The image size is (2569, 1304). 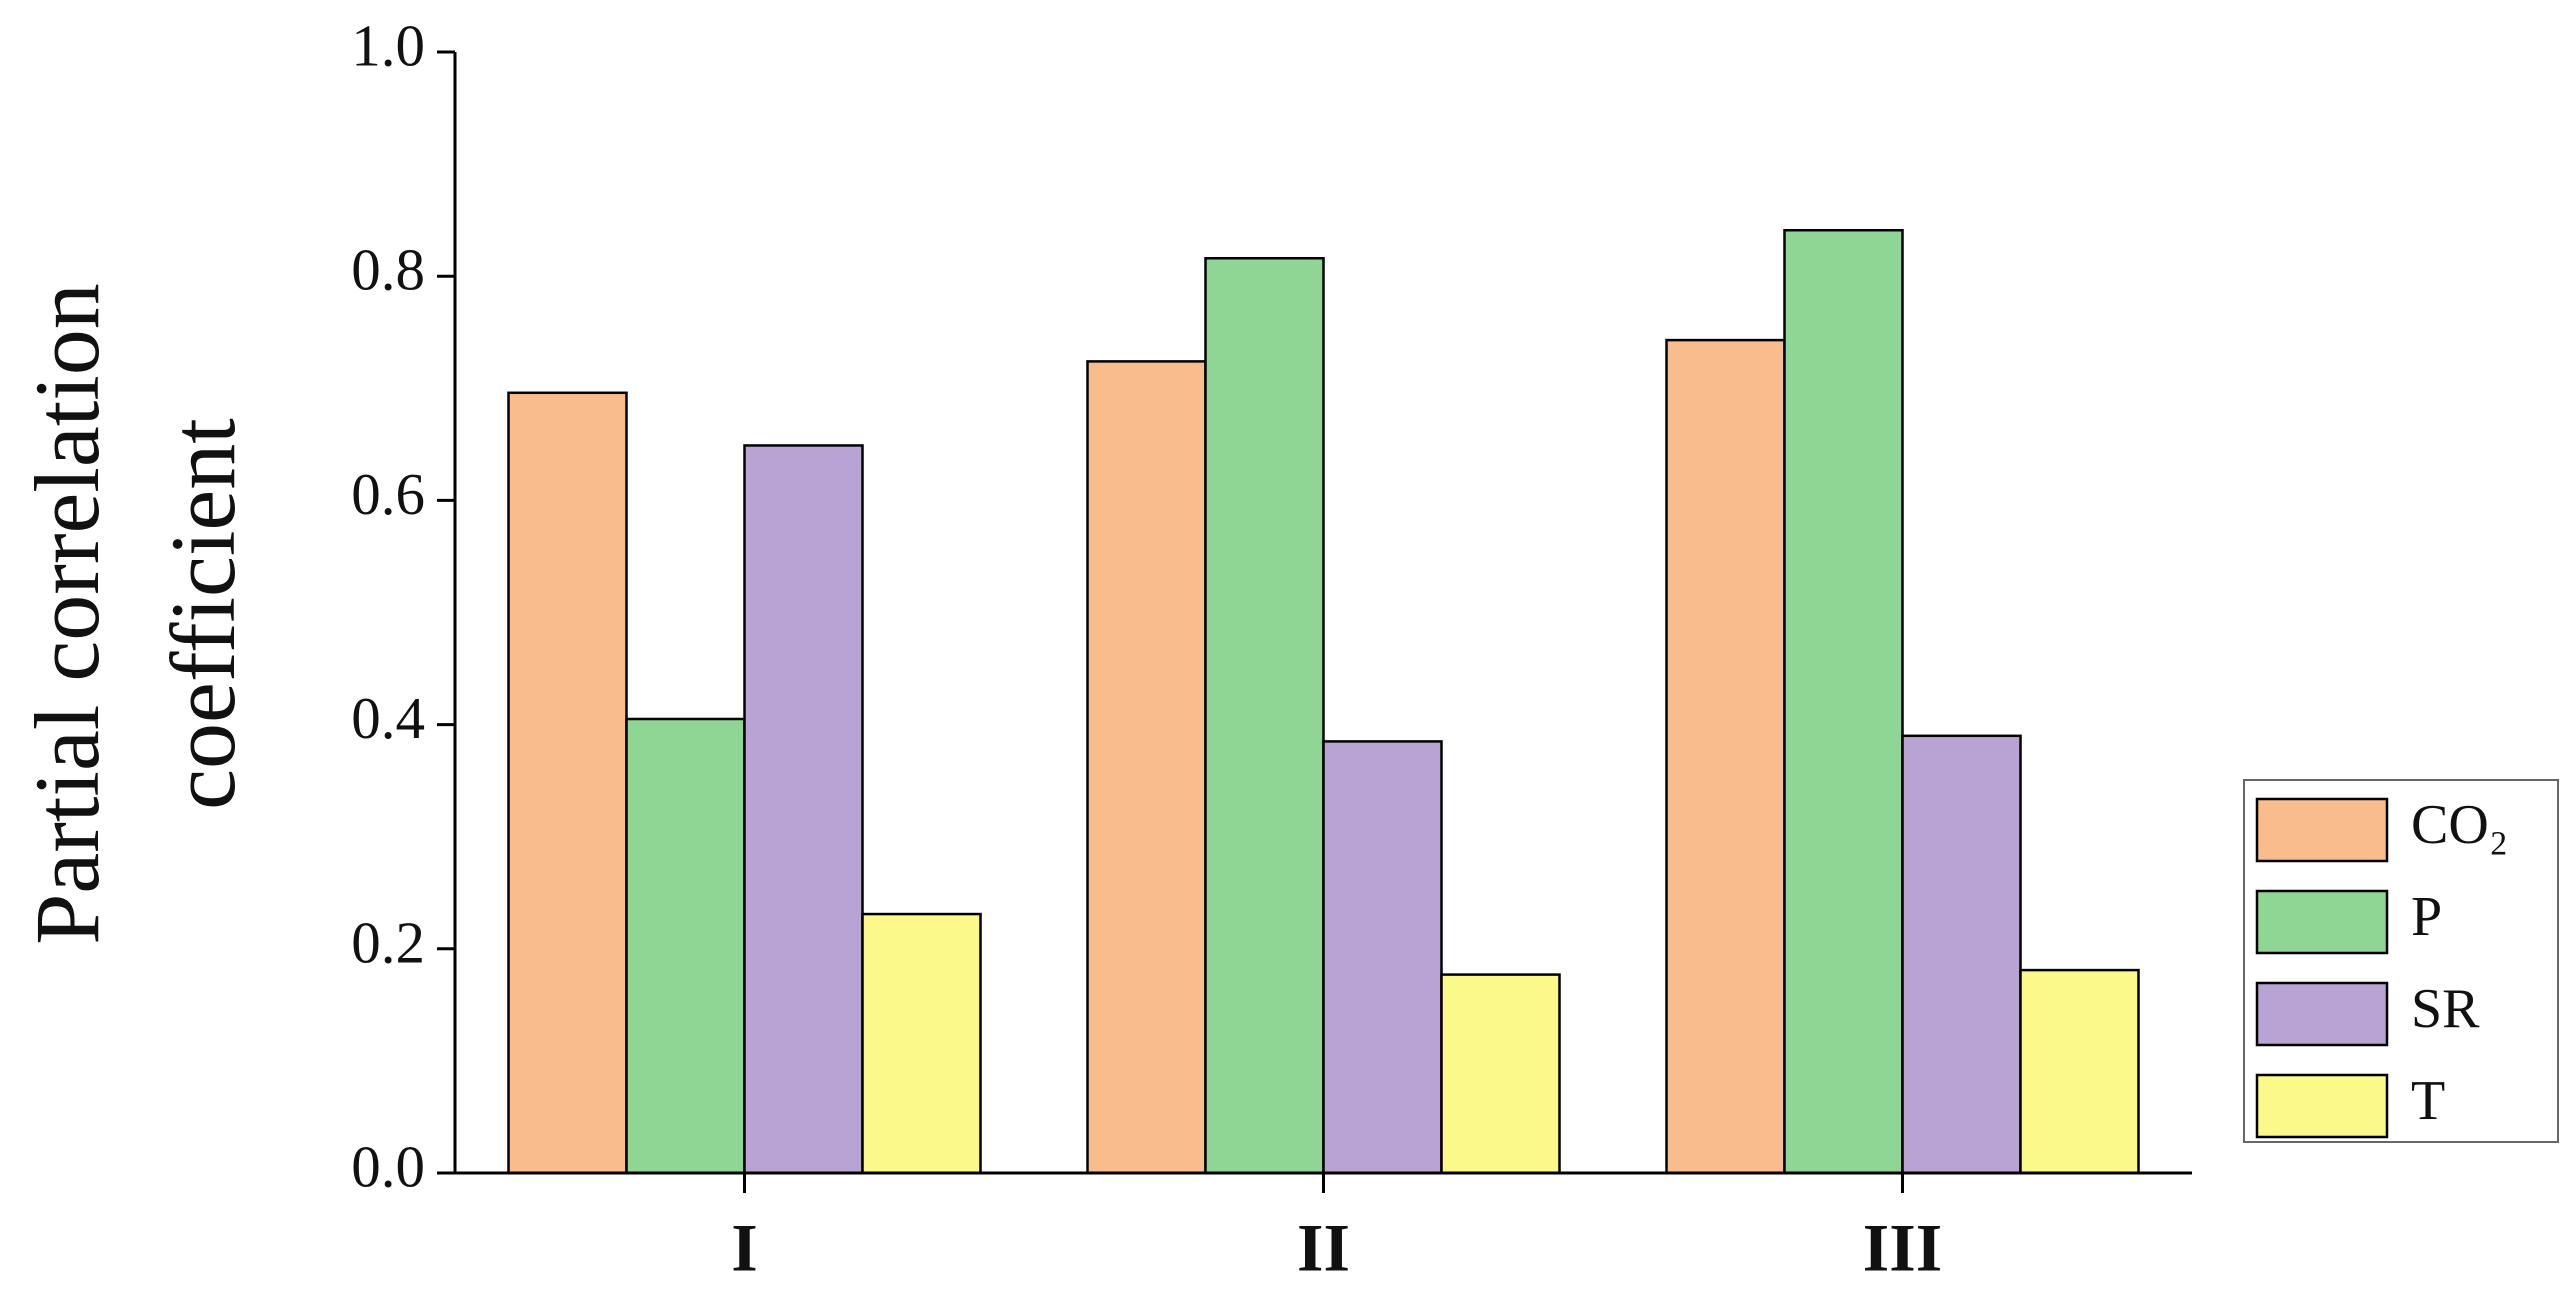 I want to click on y-tick-label: 0.4, so click(x=388, y=718).